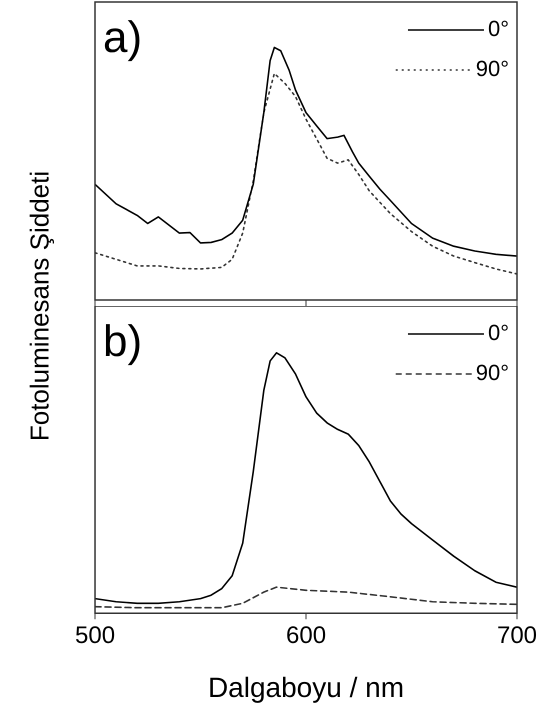 The height and width of the screenshot is (727, 544). What do you see at coordinates (122, 37) in the screenshot?
I see `chart-title: a)` at bounding box center [122, 37].